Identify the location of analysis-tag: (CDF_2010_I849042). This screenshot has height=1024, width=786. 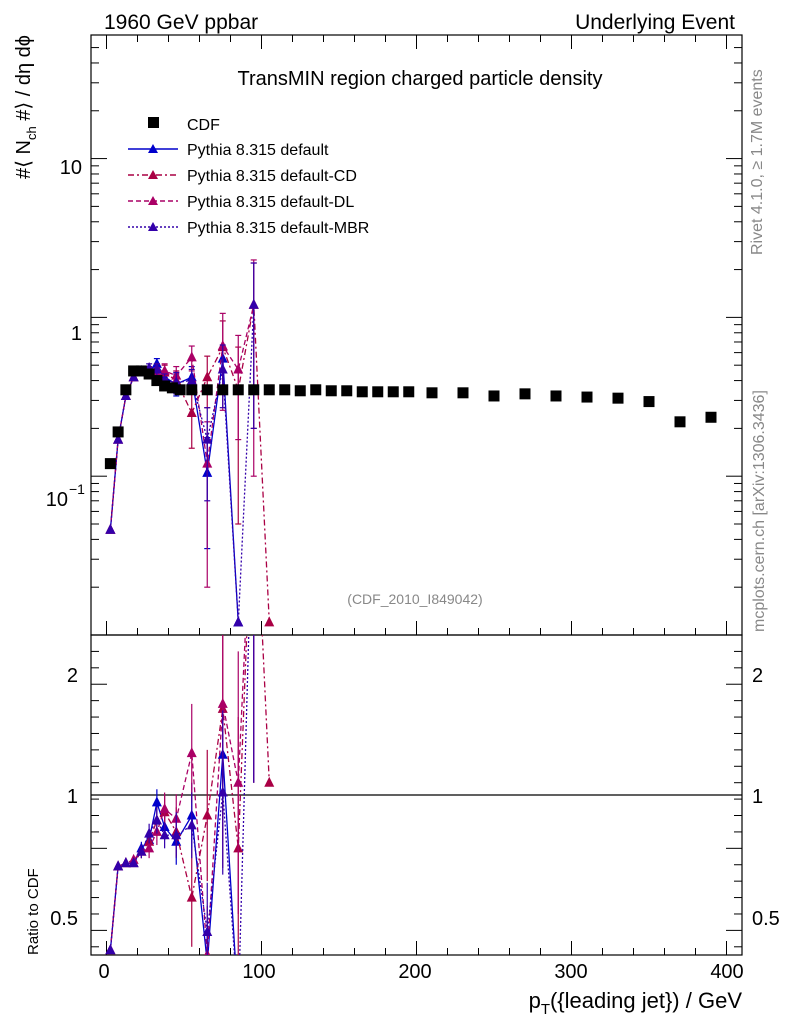
(414, 599).